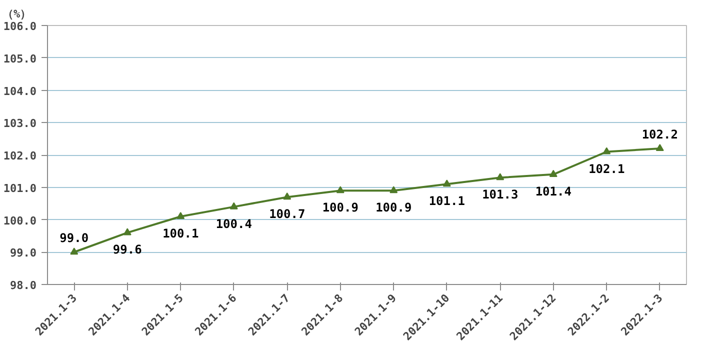 This screenshot has width=714, height=347. I want to click on y-tick-label: 106.0, so click(20, 26).